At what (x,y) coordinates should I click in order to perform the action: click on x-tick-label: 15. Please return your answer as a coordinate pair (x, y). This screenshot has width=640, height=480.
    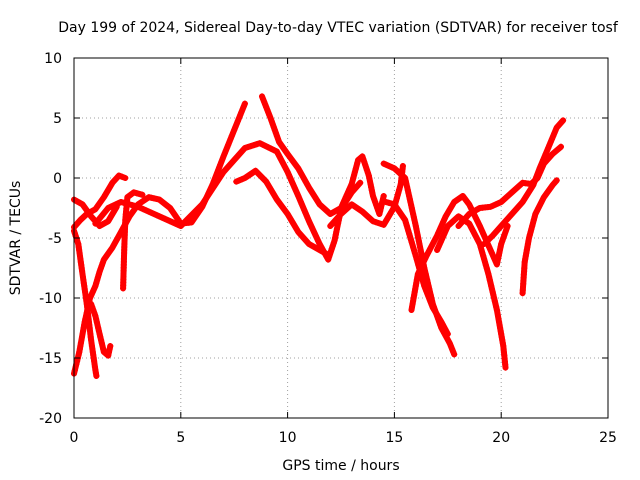
    Looking at the image, I should click on (394, 438).